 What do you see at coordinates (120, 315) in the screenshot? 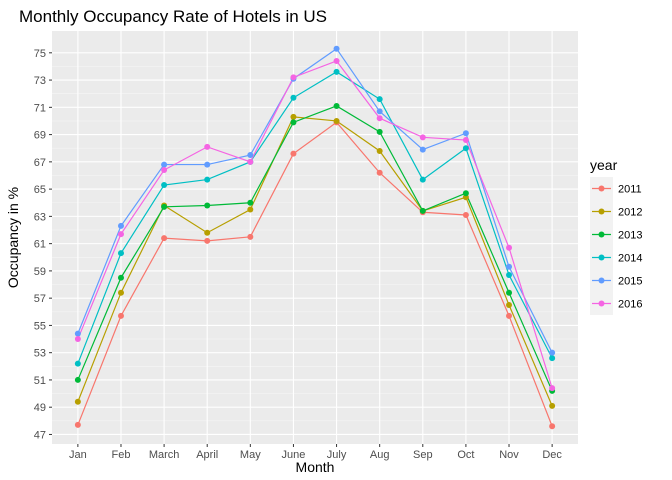
I see `data-point-2011-Feb` at bounding box center [120, 315].